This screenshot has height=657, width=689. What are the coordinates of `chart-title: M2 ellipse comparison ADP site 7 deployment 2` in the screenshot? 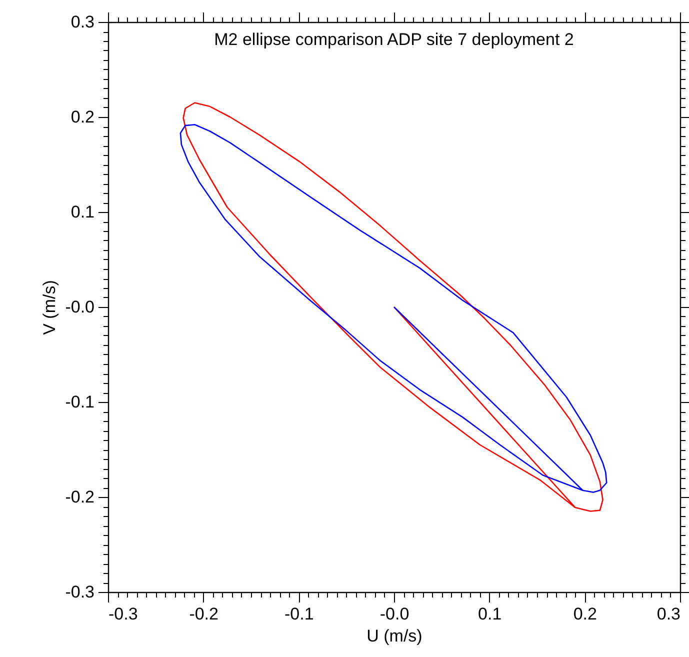 It's located at (394, 39).